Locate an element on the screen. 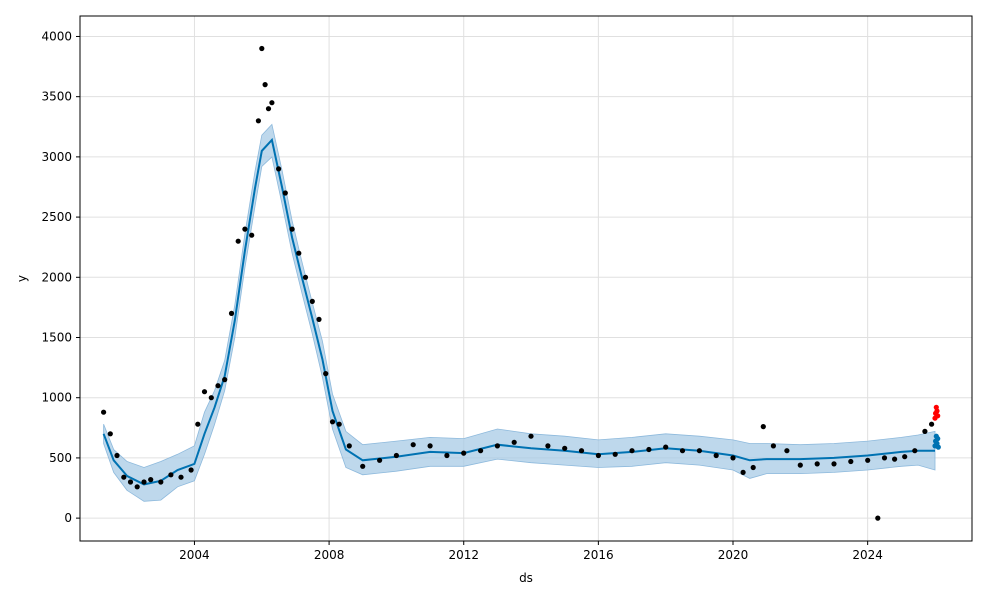 The height and width of the screenshot is (600, 1000). anomaly-points-group is located at coordinates (936, 412).